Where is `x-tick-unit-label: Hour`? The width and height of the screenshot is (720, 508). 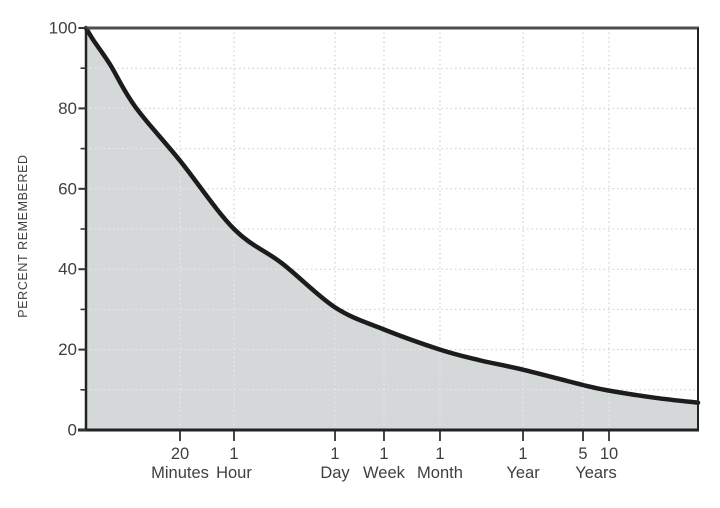 x-tick-unit-label: Hour is located at coordinates (234, 473).